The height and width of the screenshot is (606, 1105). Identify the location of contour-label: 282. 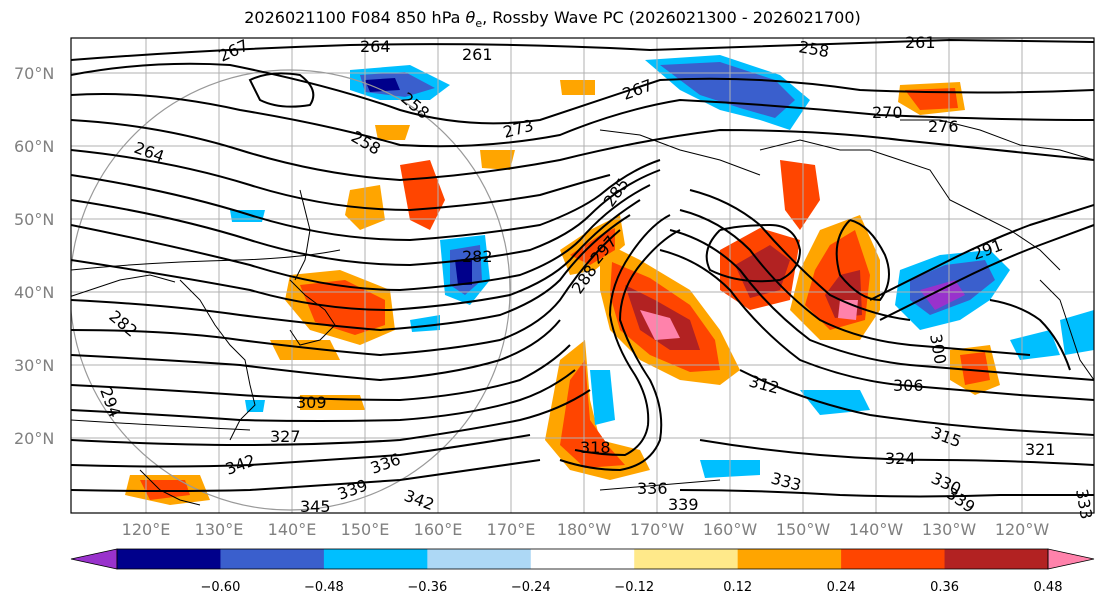
(477, 256).